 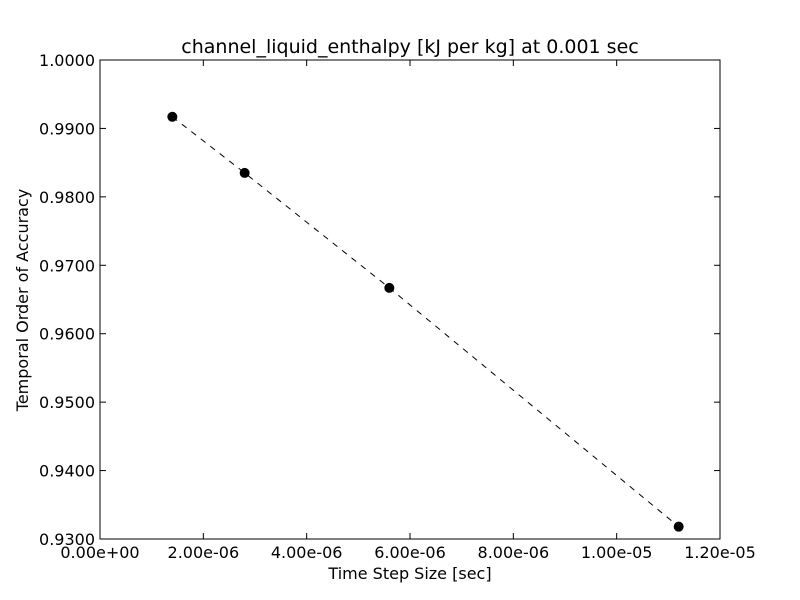 What do you see at coordinates (617, 552) in the screenshot?
I see `x-tick-label: 1.00e-05` at bounding box center [617, 552].